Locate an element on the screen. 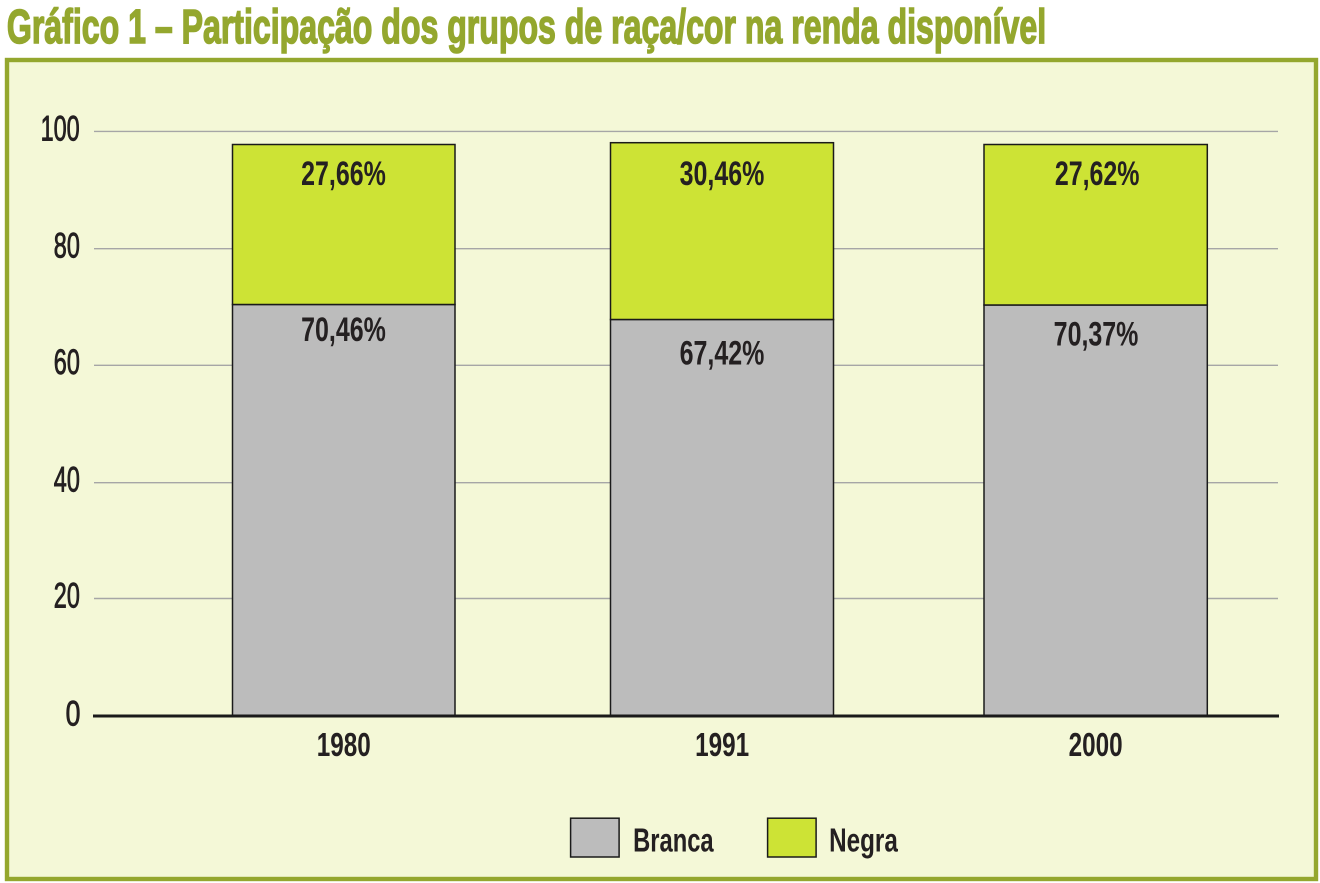 The width and height of the screenshot is (1320, 883). svg-text: 70,46% is located at coordinates (343, 330).